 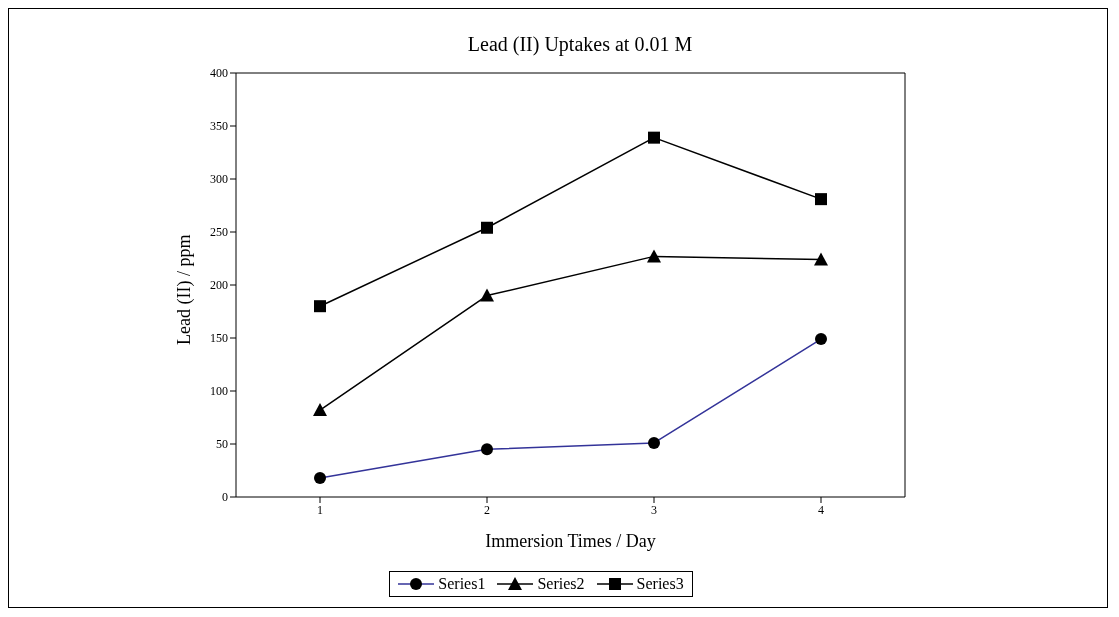 What do you see at coordinates (225, 497) in the screenshot?
I see `y-tick-label: 0` at bounding box center [225, 497].